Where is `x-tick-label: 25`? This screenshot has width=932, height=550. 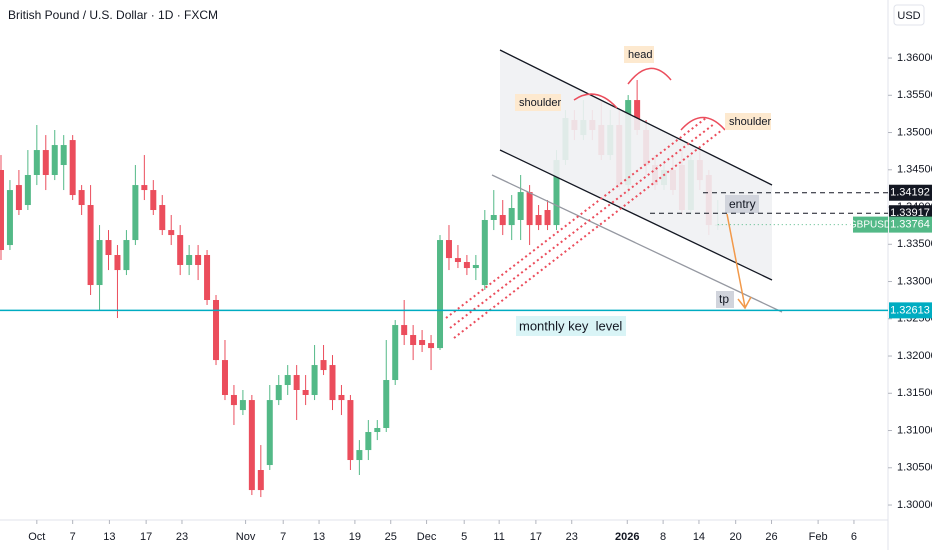 x-tick-label: 25 is located at coordinates (391, 537).